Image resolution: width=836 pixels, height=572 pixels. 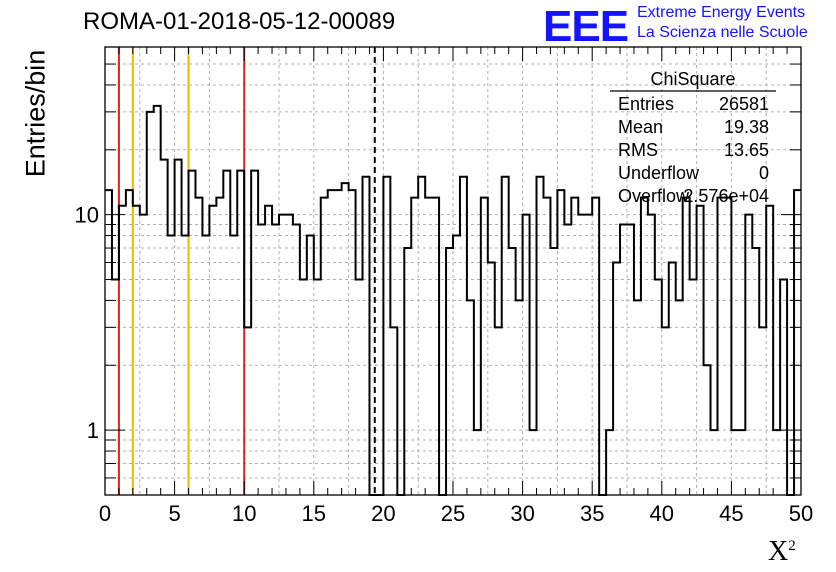 I want to click on x-tick-label: 45, so click(x=731, y=513).